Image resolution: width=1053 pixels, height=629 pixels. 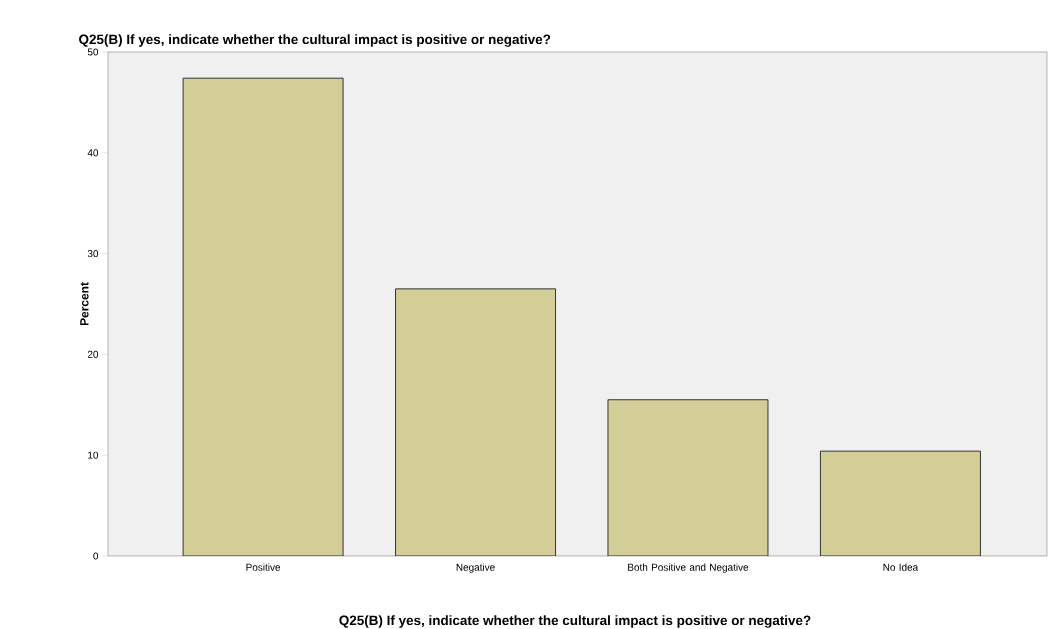 I want to click on y-tick-label: 10, so click(x=93, y=455).